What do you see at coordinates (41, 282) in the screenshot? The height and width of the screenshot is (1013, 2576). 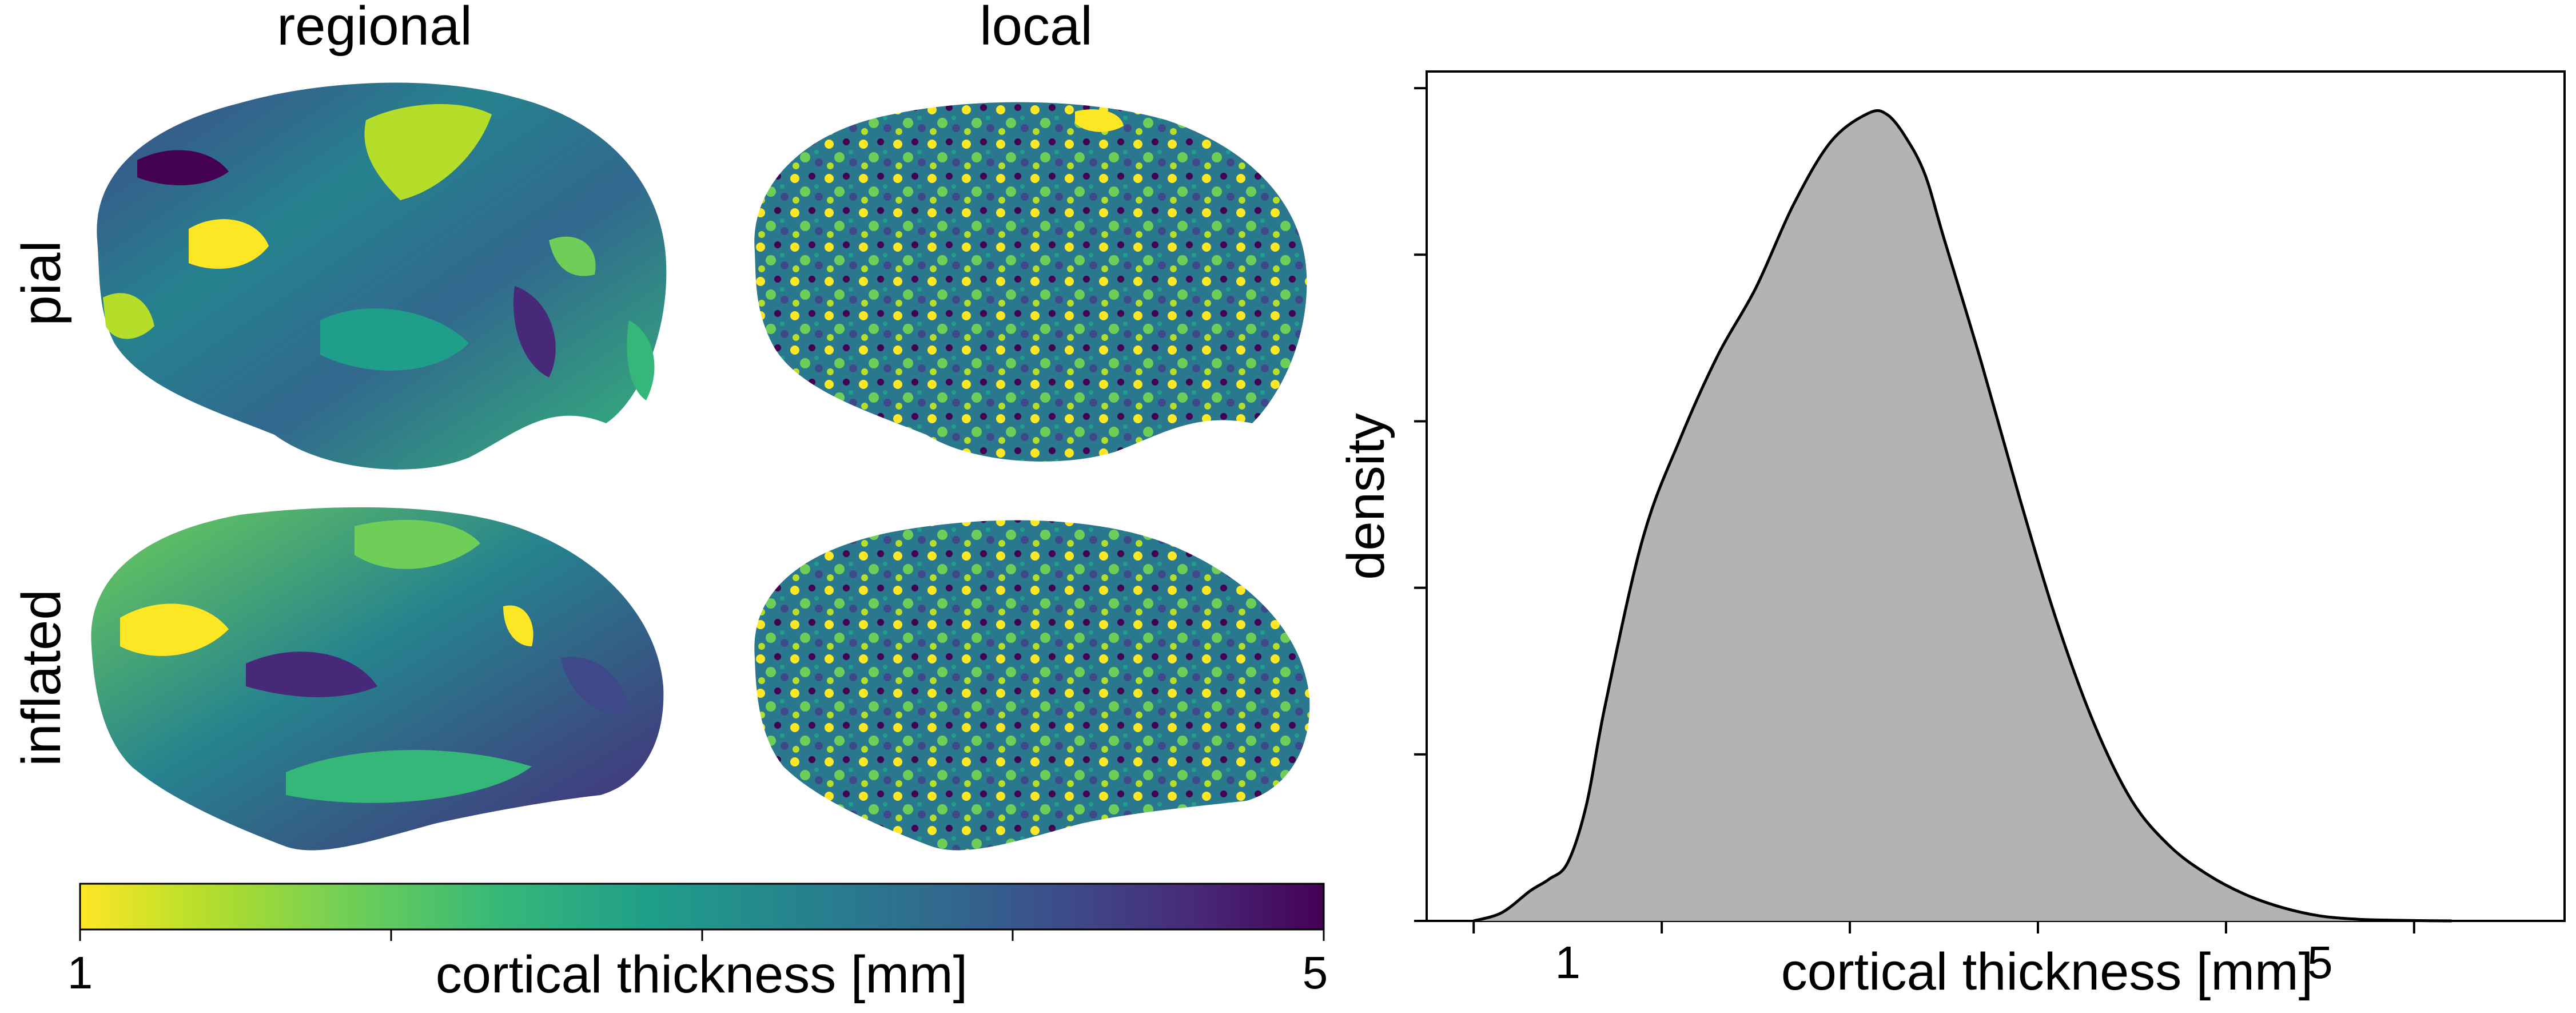 I see `row-label-pial: pial` at bounding box center [41, 282].